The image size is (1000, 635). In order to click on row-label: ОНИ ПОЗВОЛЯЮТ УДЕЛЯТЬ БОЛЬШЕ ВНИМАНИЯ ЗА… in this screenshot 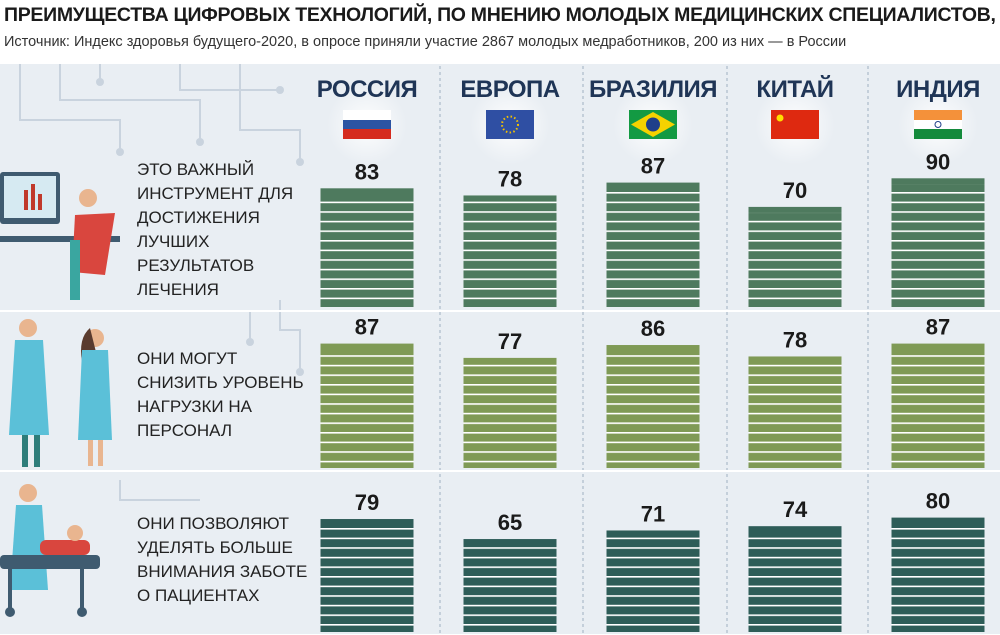, I will do `click(222, 559)`.